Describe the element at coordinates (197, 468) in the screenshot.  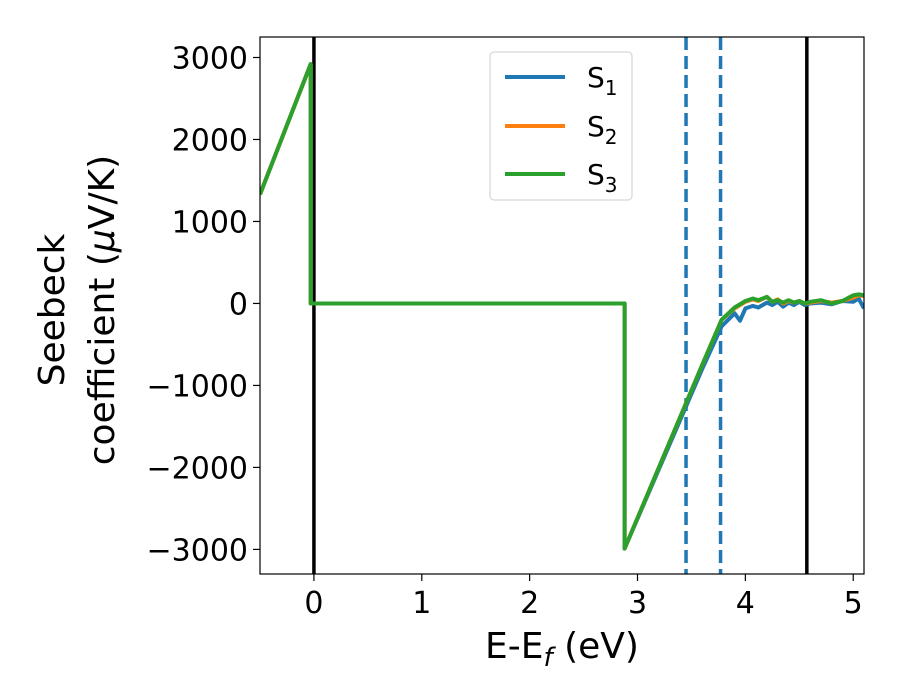
I see `y-tick-label: −2000` at that location.